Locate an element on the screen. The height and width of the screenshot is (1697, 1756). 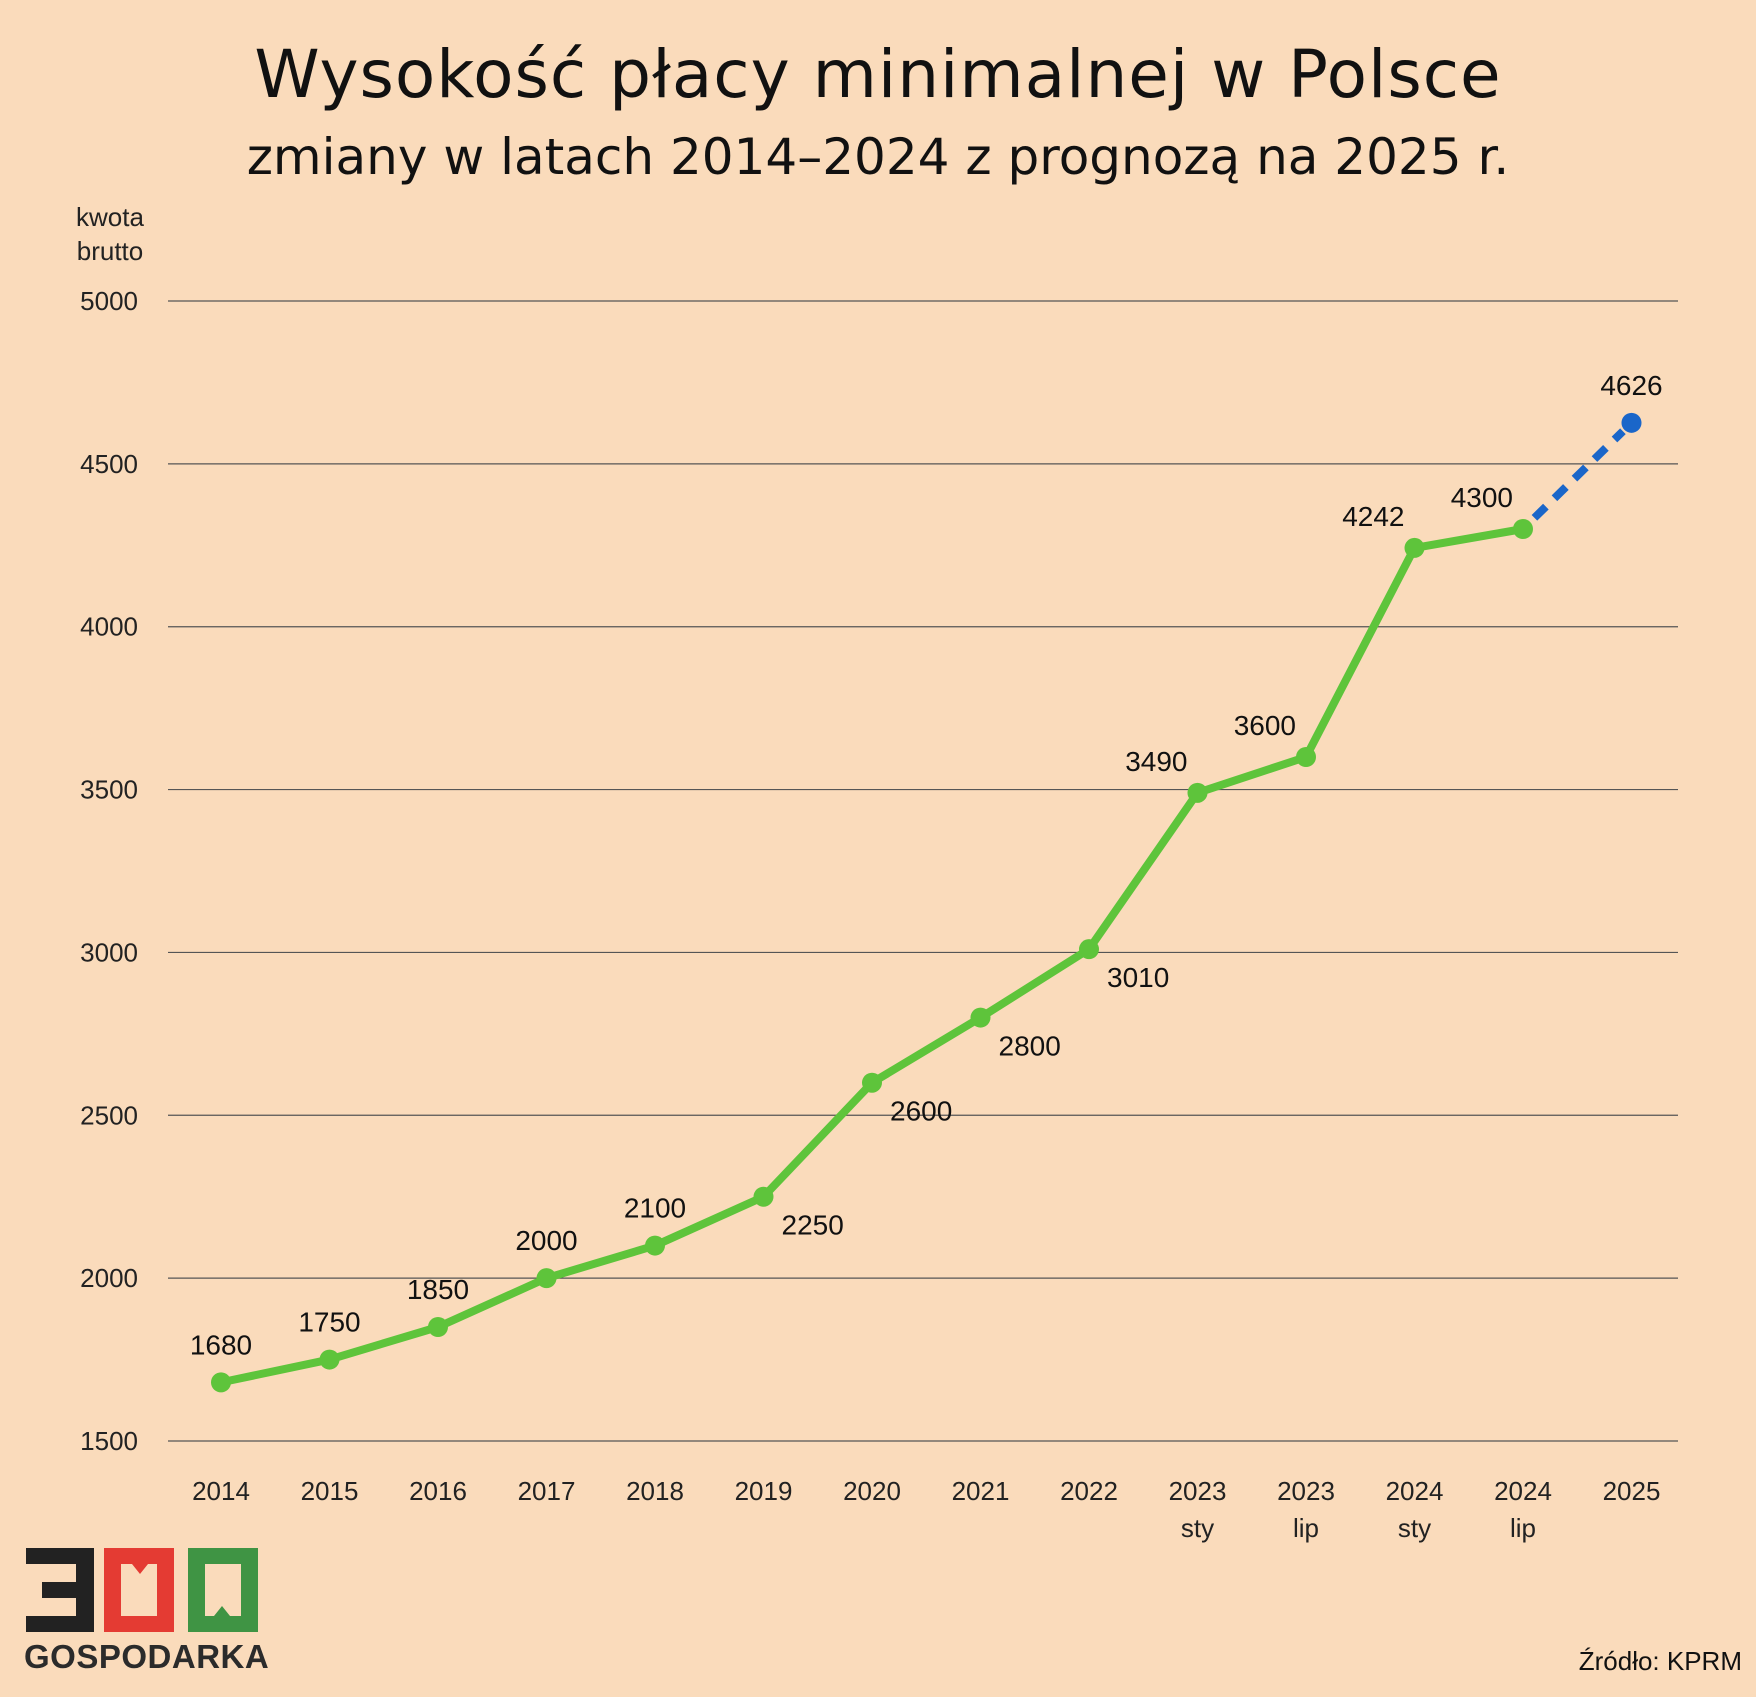
y-tick-label: 5000 is located at coordinates (109, 301).